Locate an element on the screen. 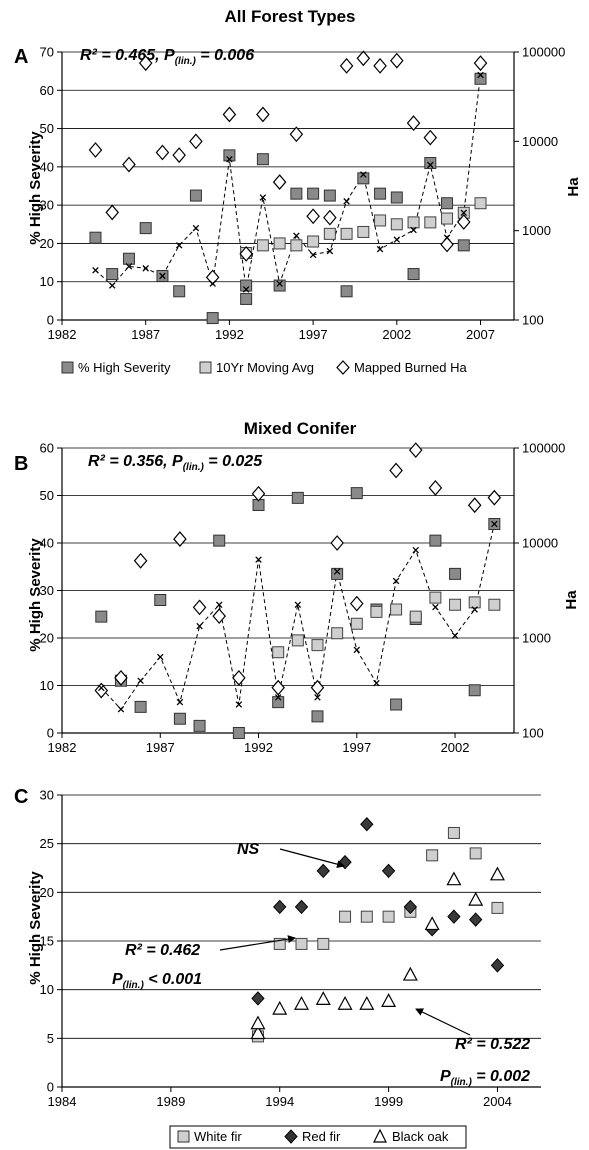 The image size is (589, 1150). panel-b-ytick-label: 10 is located at coordinates (47, 685).